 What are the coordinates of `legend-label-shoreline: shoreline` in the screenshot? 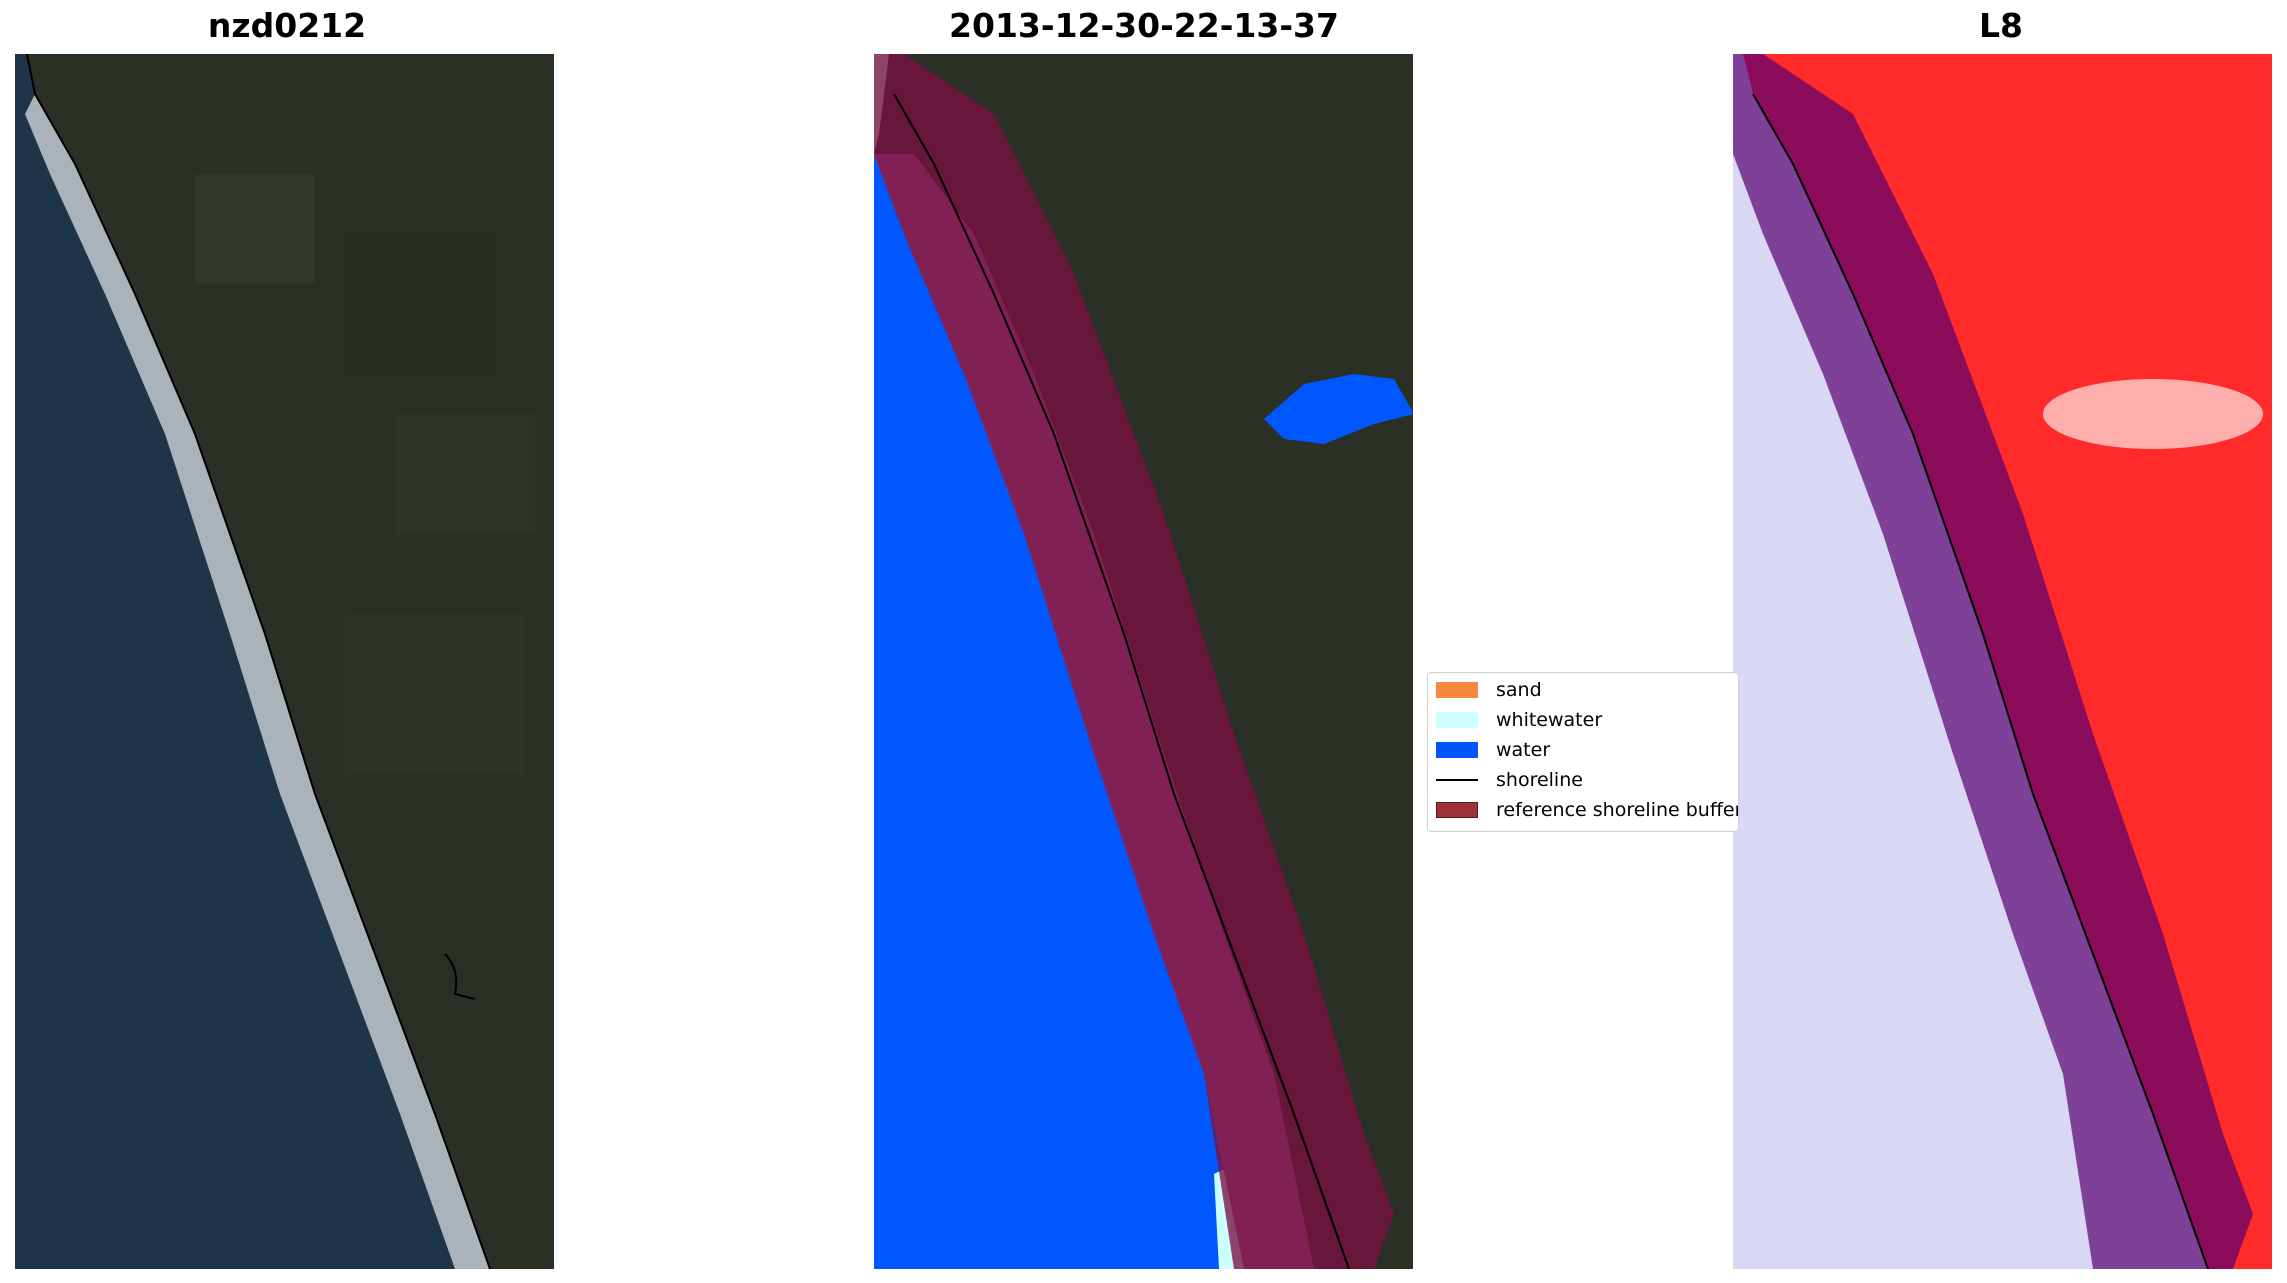 It's located at (1539, 780).